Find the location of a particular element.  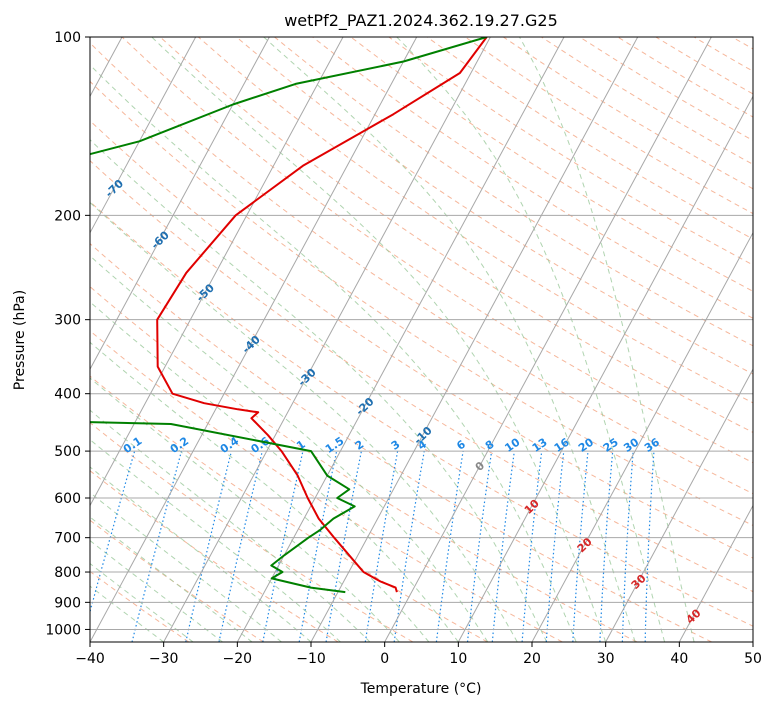

x-tick-label: 30 is located at coordinates (606, 659).